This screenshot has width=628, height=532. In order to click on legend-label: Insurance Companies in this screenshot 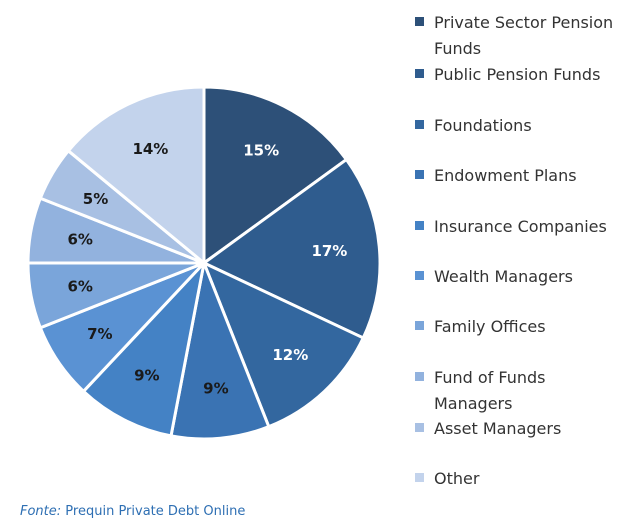, I will do `click(520, 226)`.